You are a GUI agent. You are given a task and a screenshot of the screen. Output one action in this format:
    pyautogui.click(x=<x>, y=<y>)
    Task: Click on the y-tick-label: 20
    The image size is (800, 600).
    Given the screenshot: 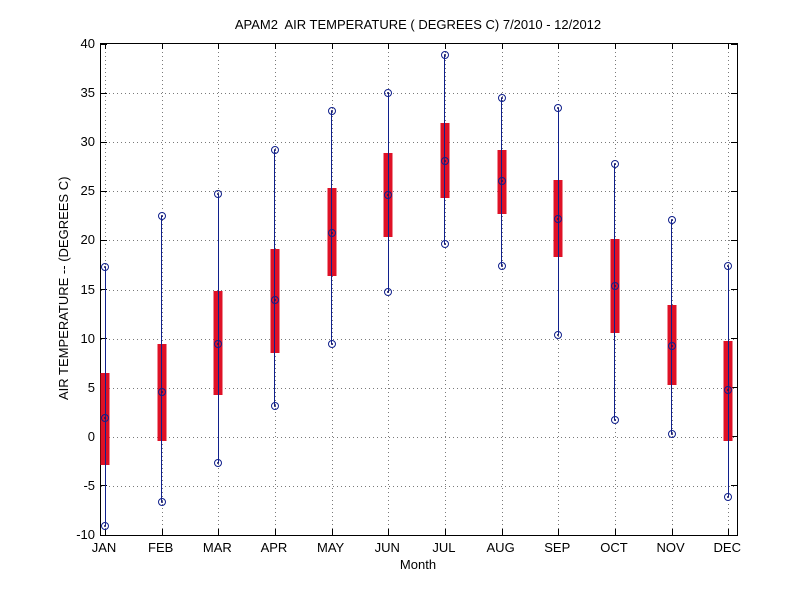 What is the action you would take?
    pyautogui.click(x=87, y=240)
    